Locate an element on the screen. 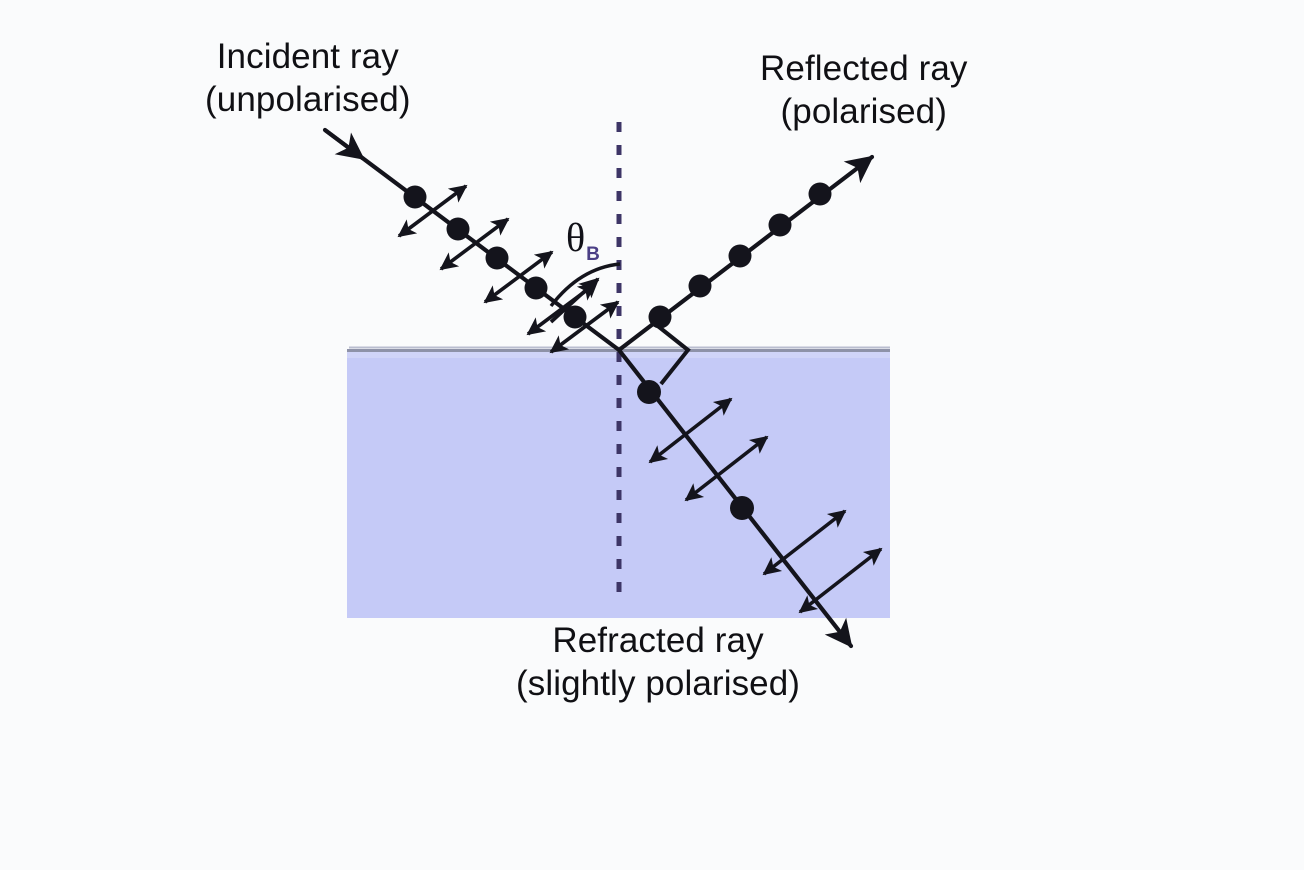 The height and width of the screenshot is (870, 1304). incident-ray-group is located at coordinates (472, 240).